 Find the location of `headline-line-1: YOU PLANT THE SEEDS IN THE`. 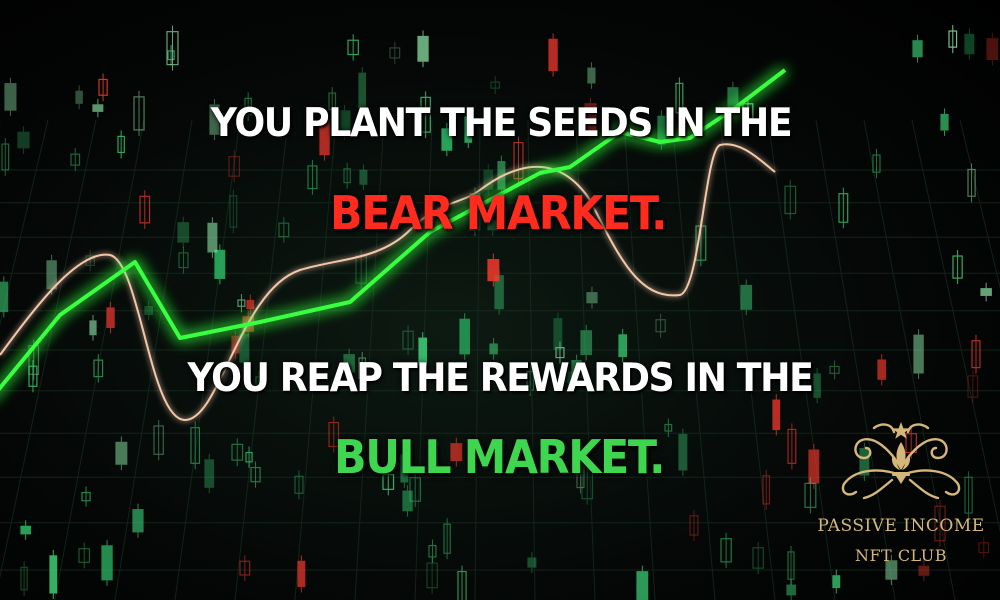

headline-line-1: YOU PLANT THE SEEDS IN THE is located at coordinates (501, 123).